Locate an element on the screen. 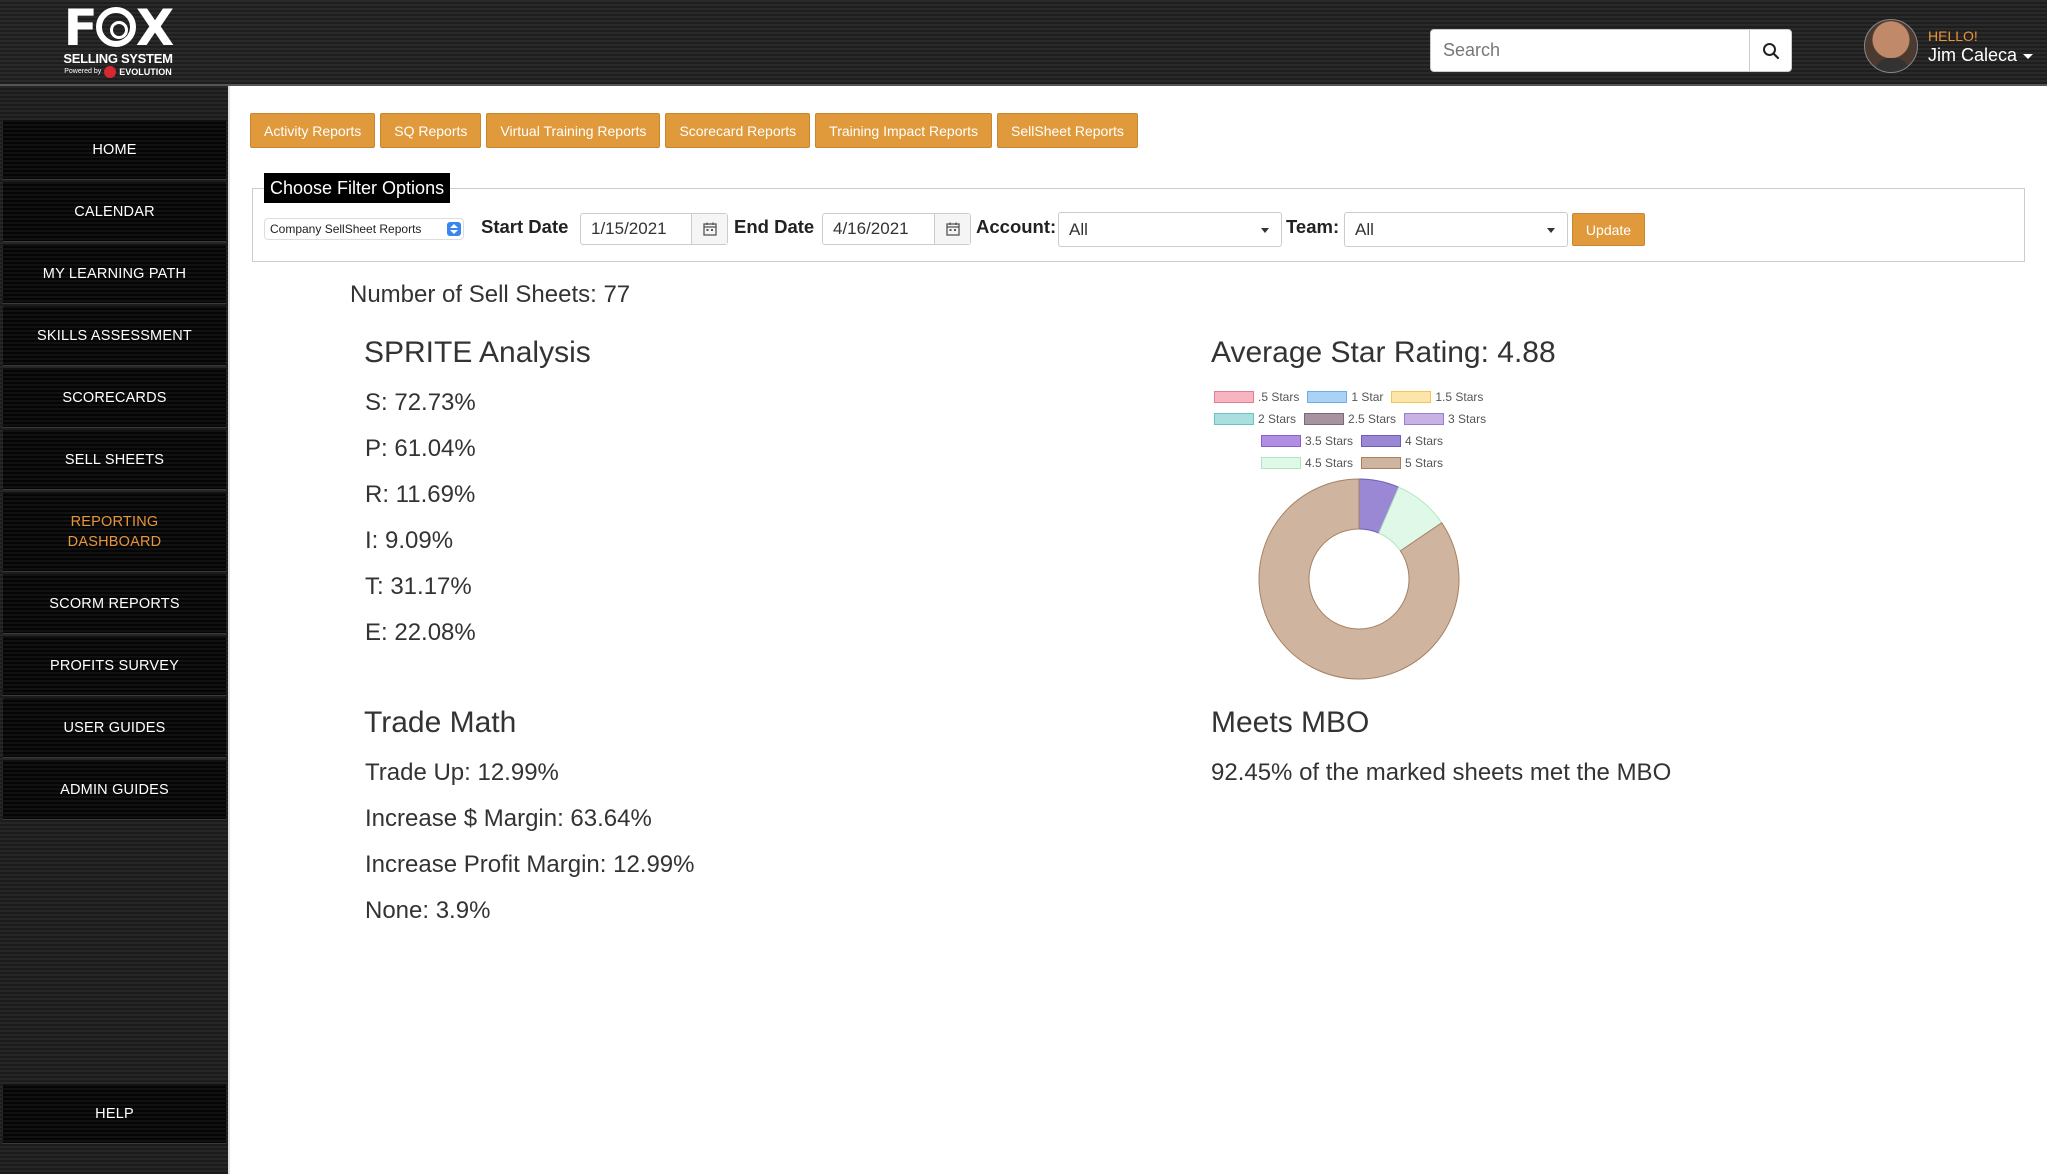  legend-item: 3.5 Stars is located at coordinates (1307, 441).